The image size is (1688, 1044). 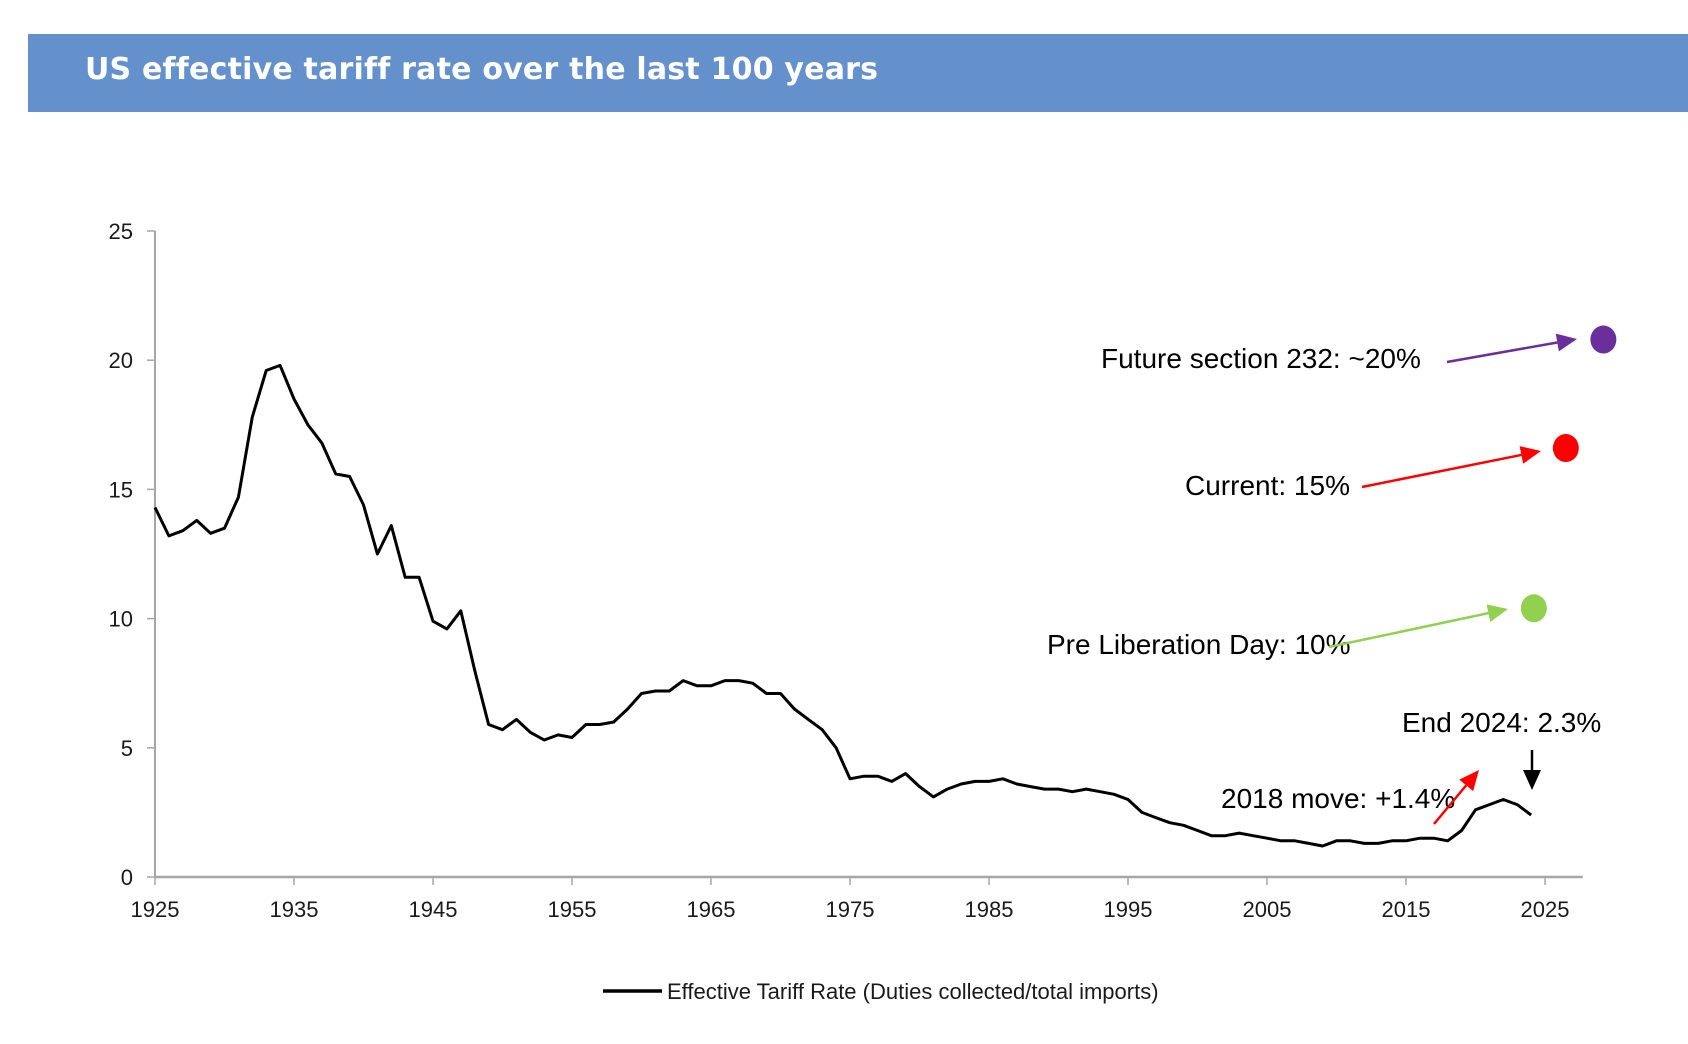 I want to click on arrow-2018-move, so click(x=1456, y=797).